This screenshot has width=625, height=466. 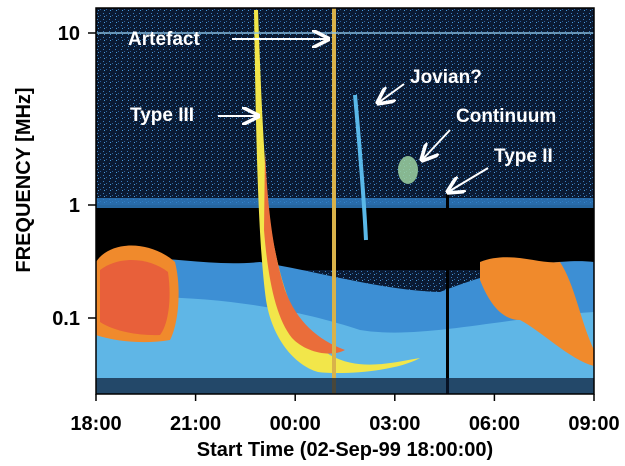 I want to click on x-tick-label: 06:00, so click(x=494, y=424).